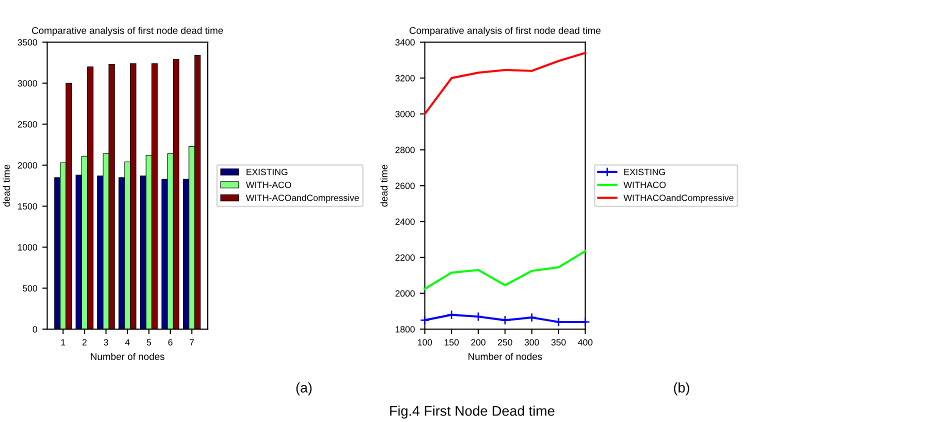 The width and height of the screenshot is (944, 422). I want to click on y-tick-label: 1000, so click(28, 247).